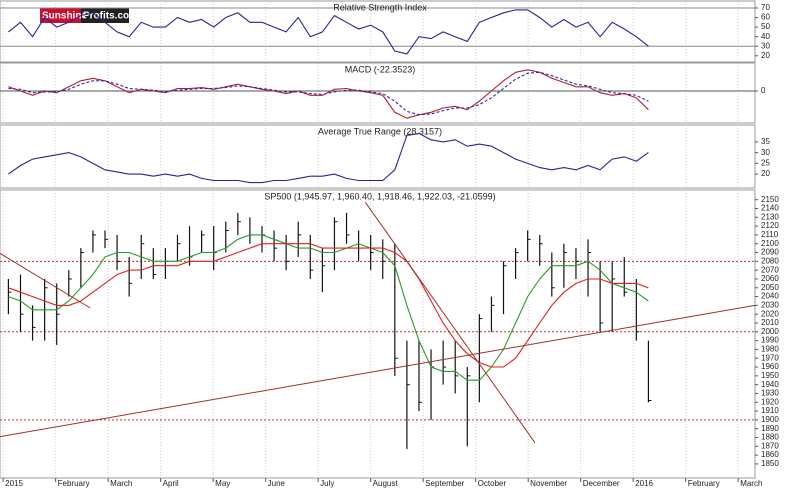 The height and width of the screenshot is (489, 800). What do you see at coordinates (770, 208) in the screenshot?
I see `y-tick-label: 2140` at bounding box center [770, 208].